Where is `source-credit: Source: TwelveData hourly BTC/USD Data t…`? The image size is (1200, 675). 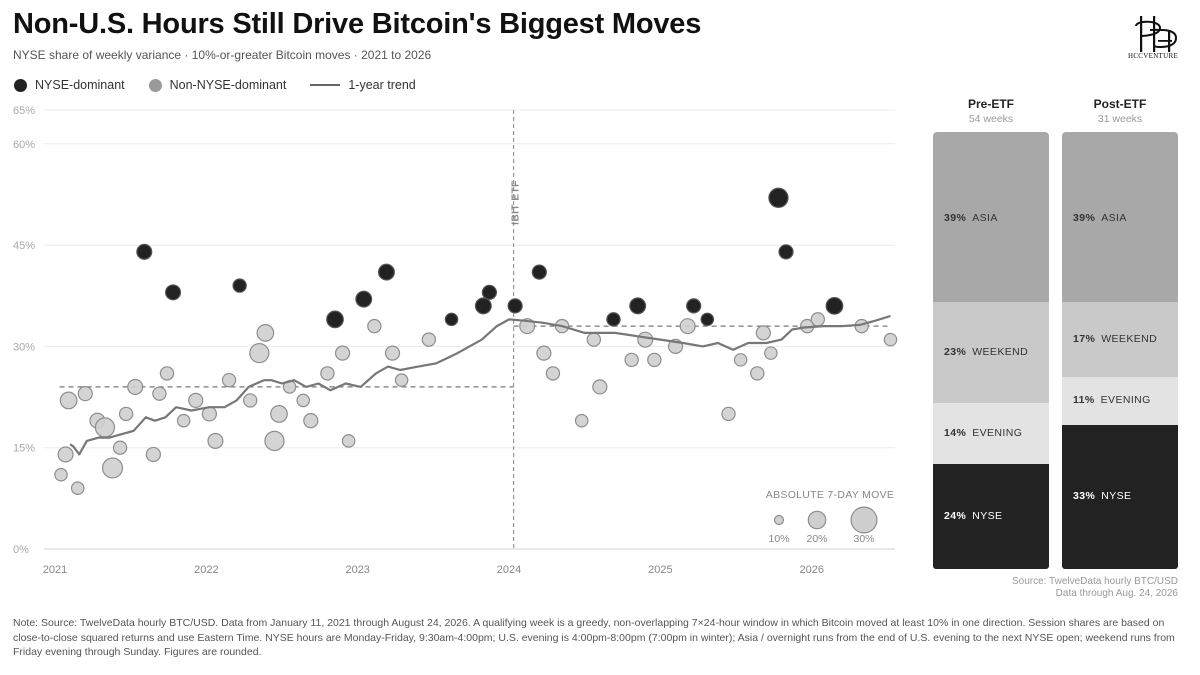 source-credit: Source: TwelveData hourly BTC/USD Data t… is located at coordinates (1095, 588).